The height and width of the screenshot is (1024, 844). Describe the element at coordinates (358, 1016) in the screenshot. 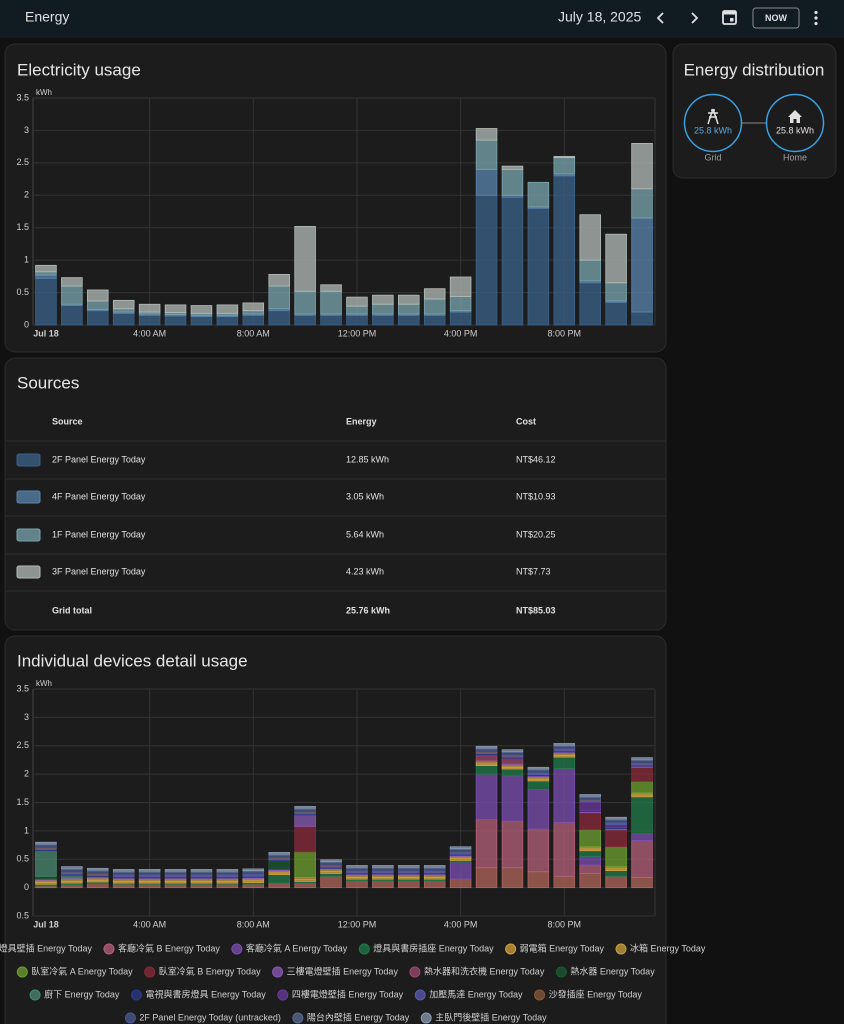

I see `legend-label: 陽台內壁插 Energy Today` at that location.